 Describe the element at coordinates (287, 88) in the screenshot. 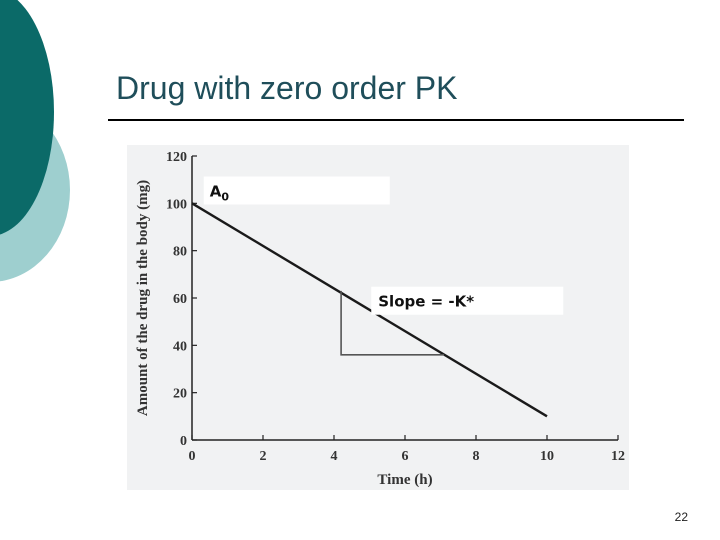

I see `slide-title: Drug with zero order PK` at that location.